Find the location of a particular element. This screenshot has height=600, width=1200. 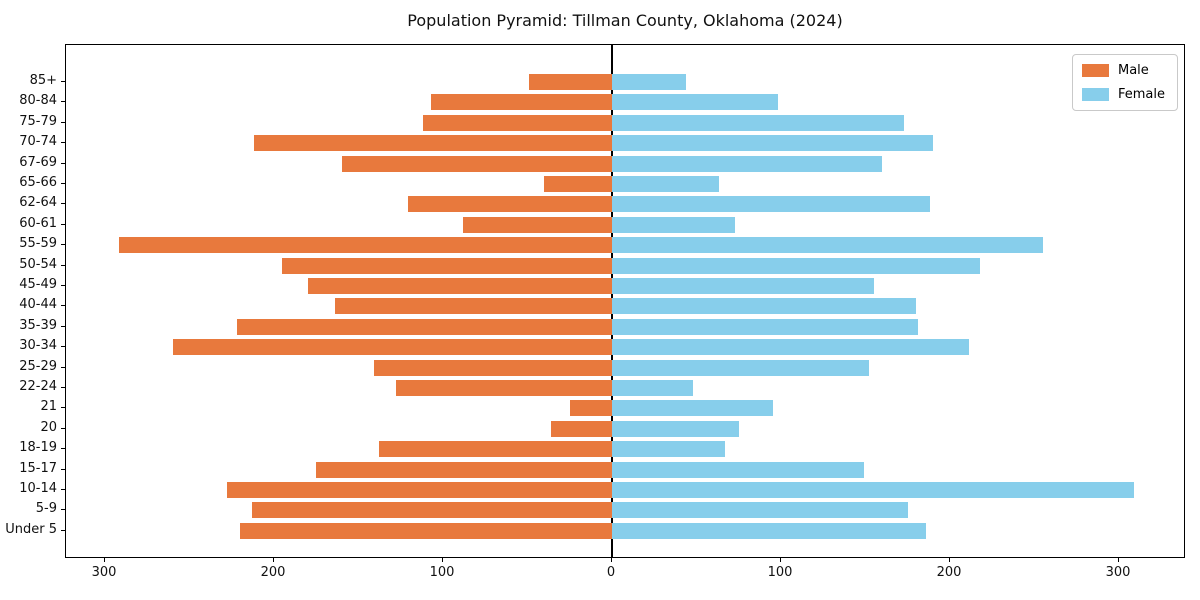

y-axis-label-25-29: 25-29 is located at coordinates (38, 366).